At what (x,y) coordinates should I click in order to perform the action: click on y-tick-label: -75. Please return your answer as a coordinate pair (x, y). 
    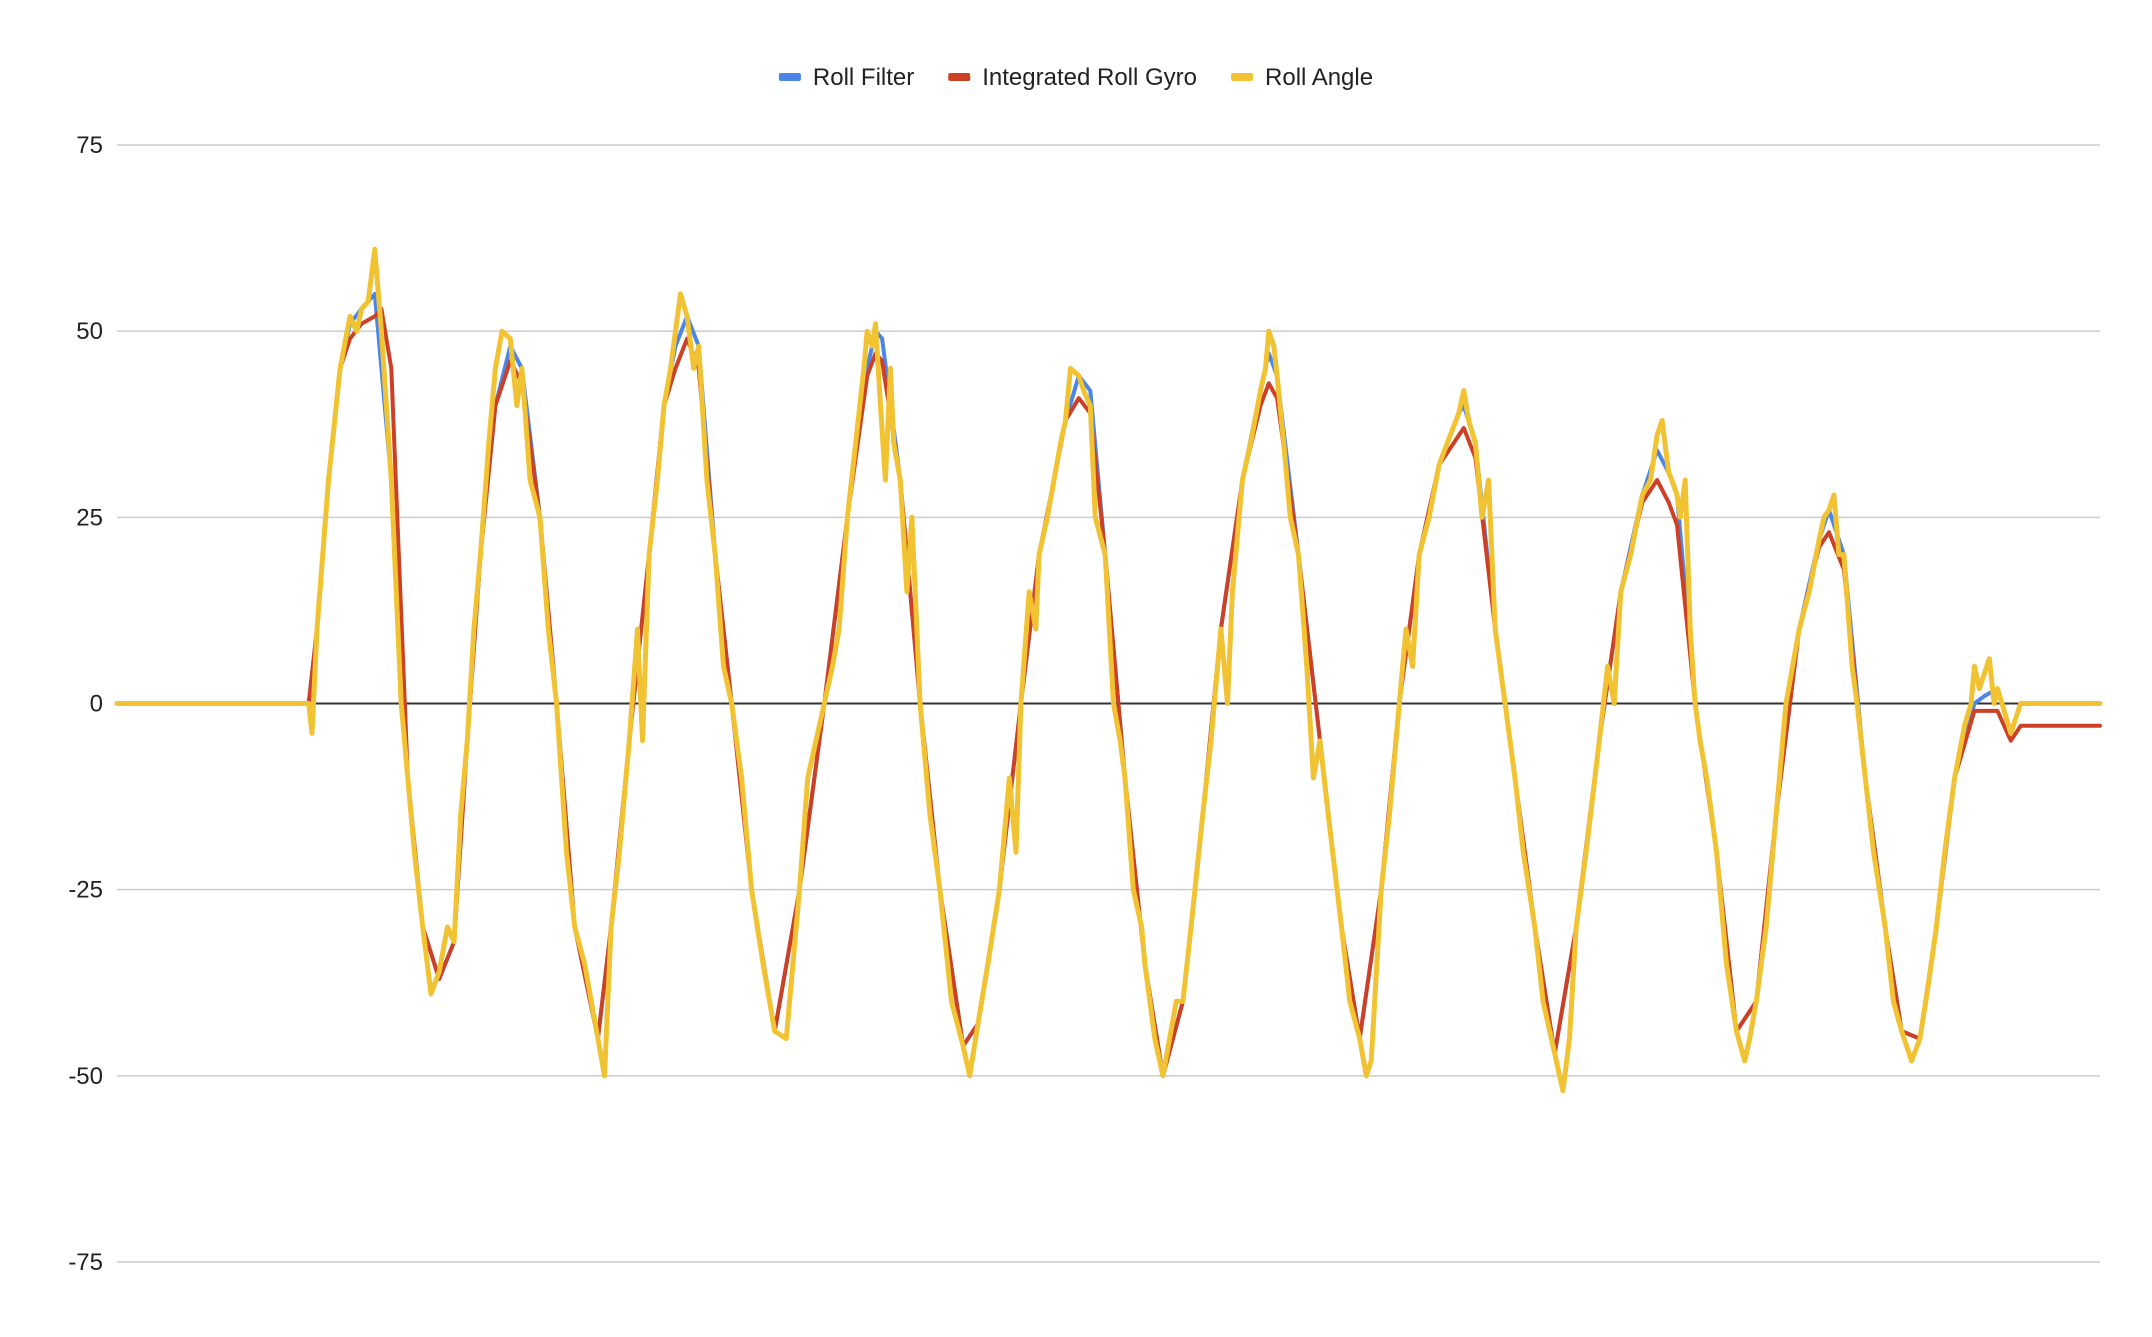
    Looking at the image, I should click on (85, 1262).